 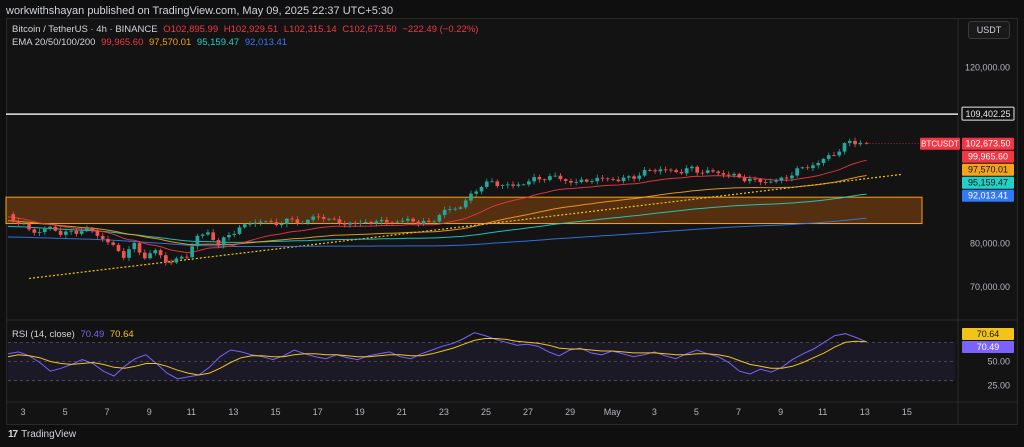 I want to click on ema100-tag: 95,159.47, so click(x=988, y=183).